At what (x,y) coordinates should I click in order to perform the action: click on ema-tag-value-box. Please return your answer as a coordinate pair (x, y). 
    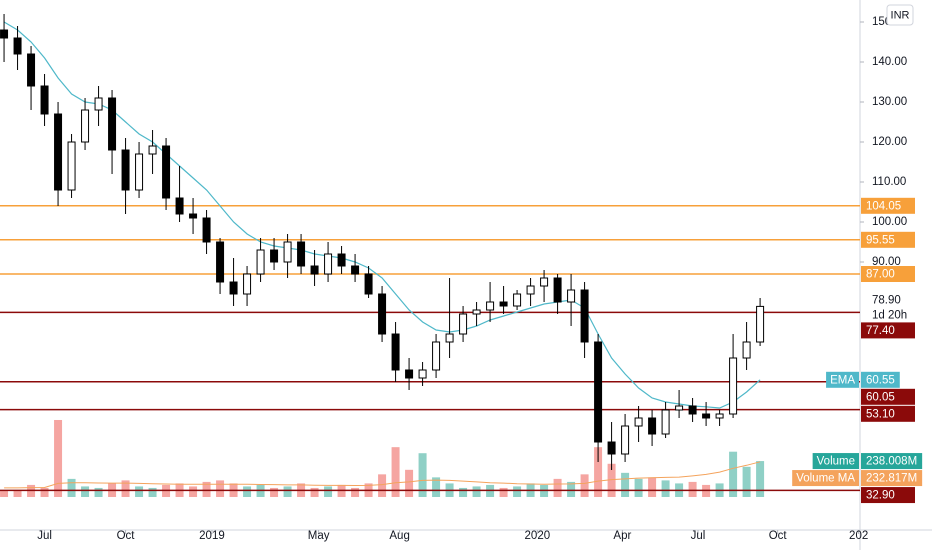
    Looking at the image, I should click on (880, 379).